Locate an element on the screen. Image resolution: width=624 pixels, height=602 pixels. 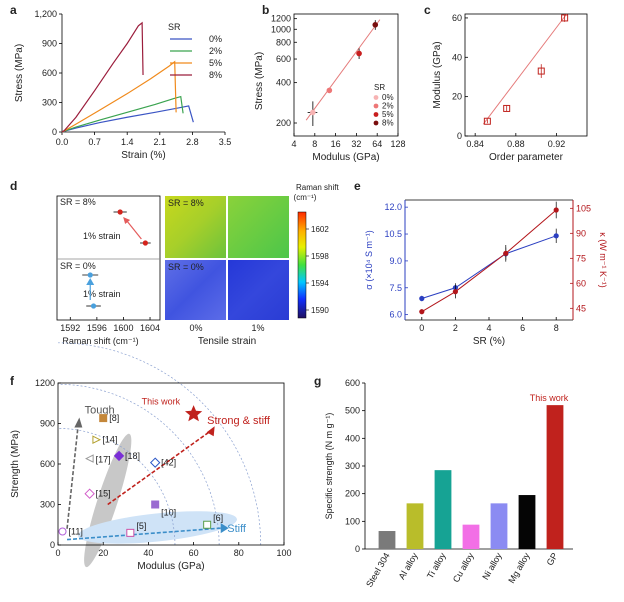
y-tick-label-left: 9.0 is located at coordinates (395, 261).